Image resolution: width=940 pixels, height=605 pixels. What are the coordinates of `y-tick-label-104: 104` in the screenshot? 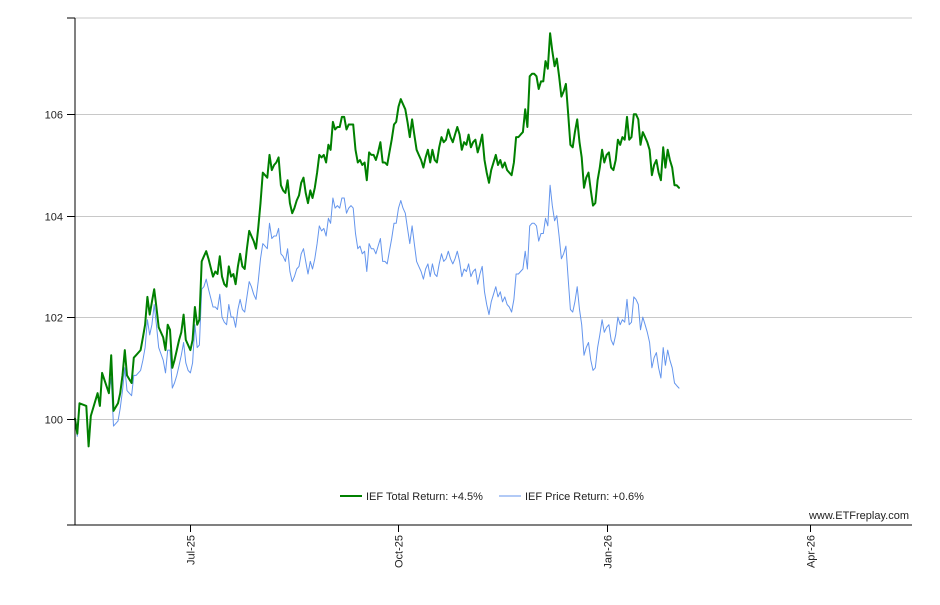 It's located at (54, 218).